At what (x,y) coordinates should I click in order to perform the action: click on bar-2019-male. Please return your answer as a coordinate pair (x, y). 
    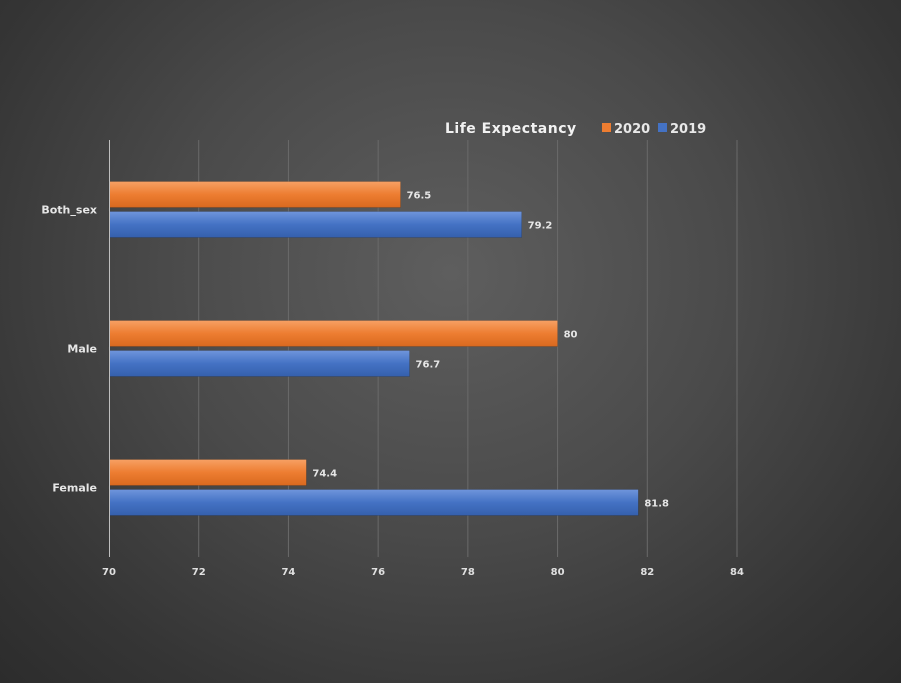
    Looking at the image, I should click on (259, 363).